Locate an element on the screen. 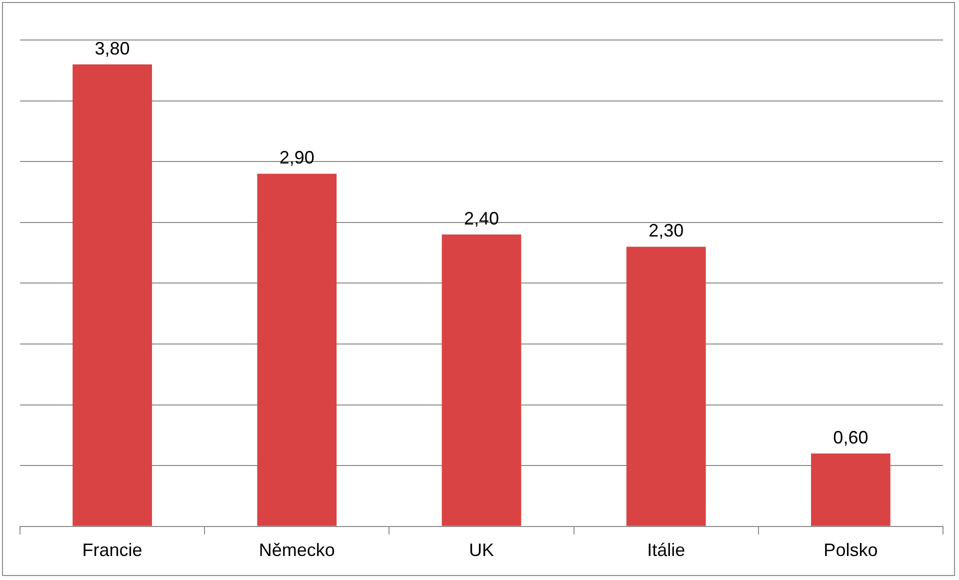 The height and width of the screenshot is (580, 959). x-tick-label: Itálie is located at coordinates (666, 550).